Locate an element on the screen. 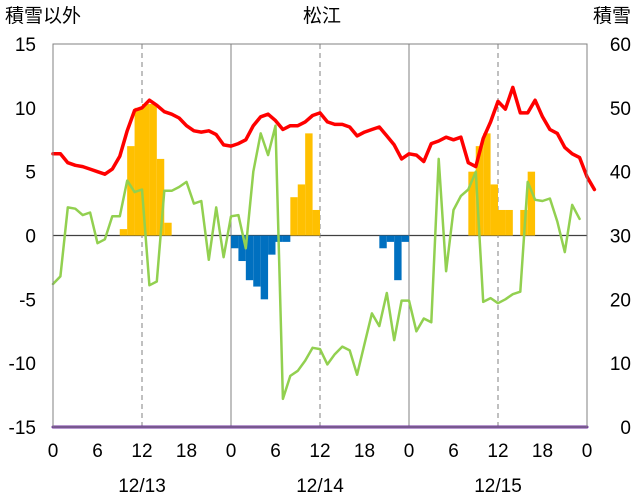  date-labels: 12/13 12/14 12/15 is located at coordinates (320, 486).